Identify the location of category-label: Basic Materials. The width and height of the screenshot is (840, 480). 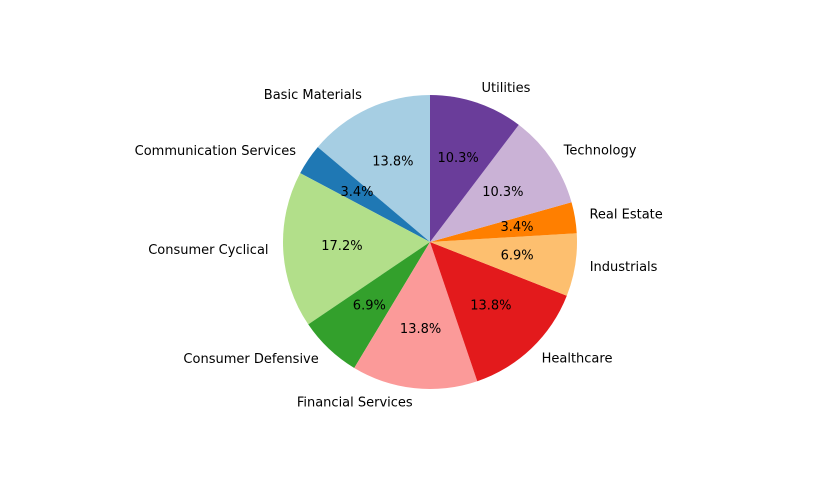
(313, 95).